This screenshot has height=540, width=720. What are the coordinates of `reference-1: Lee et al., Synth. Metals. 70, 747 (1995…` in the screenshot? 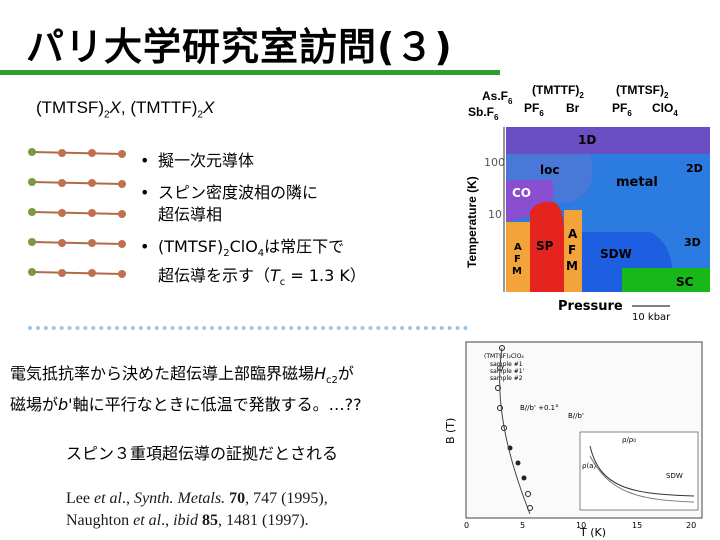 It's located at (197, 498).